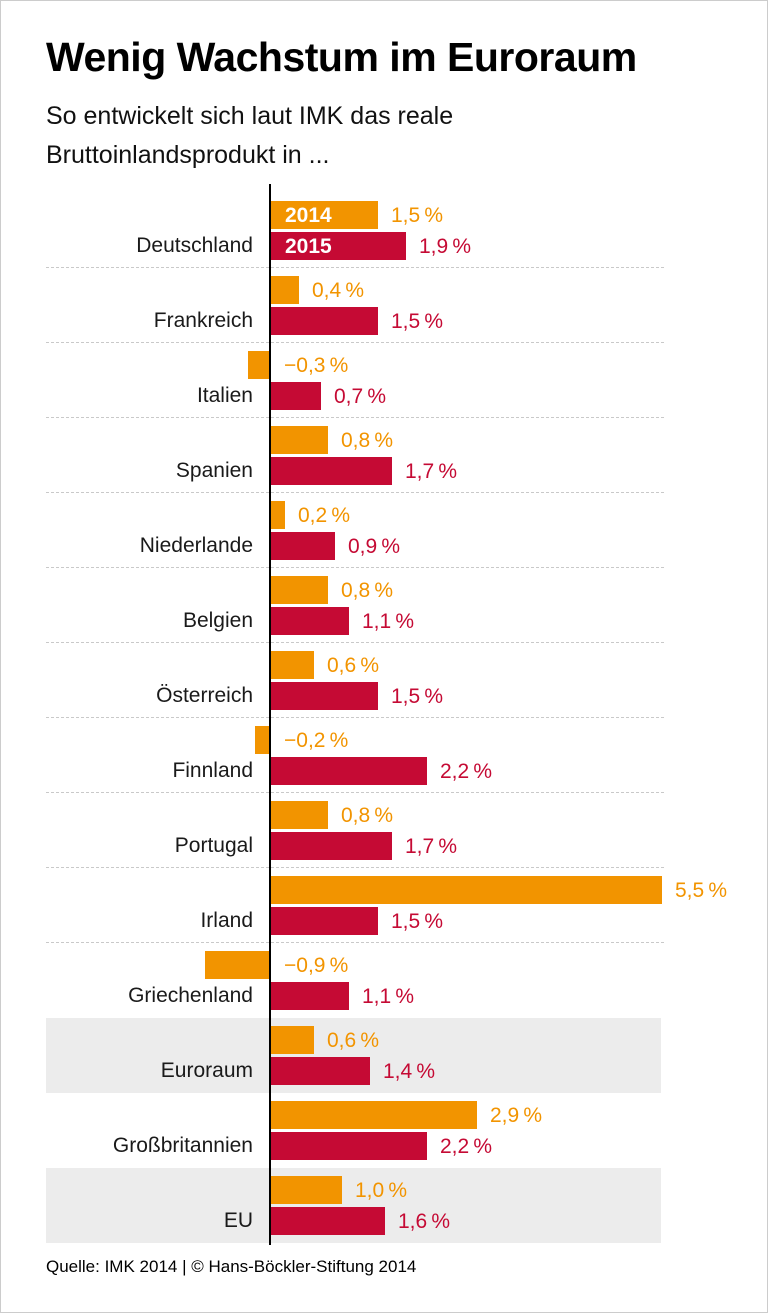  I want to click on country-label: Euroraum, so click(206, 1070).